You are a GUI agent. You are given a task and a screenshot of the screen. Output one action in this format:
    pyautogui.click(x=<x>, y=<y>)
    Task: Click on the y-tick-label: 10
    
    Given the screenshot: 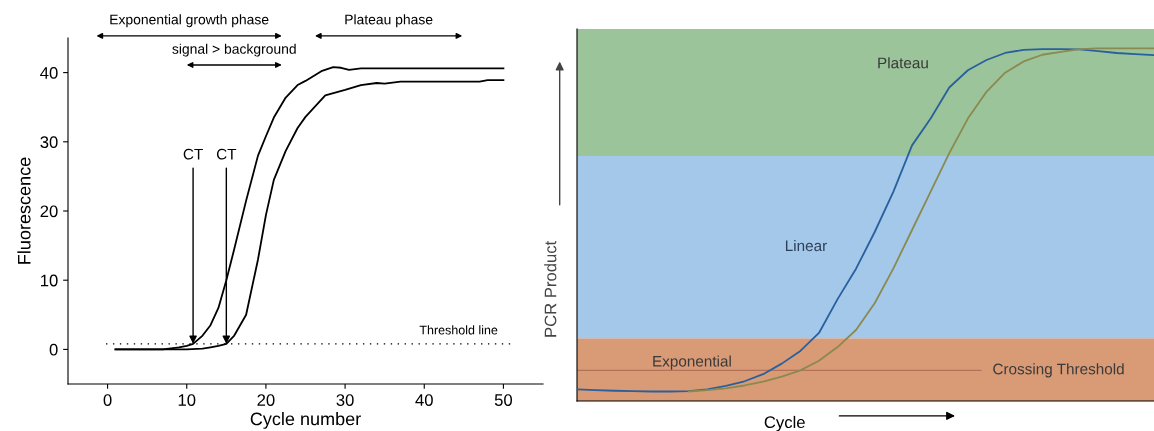 What is the action you would take?
    pyautogui.click(x=49, y=280)
    